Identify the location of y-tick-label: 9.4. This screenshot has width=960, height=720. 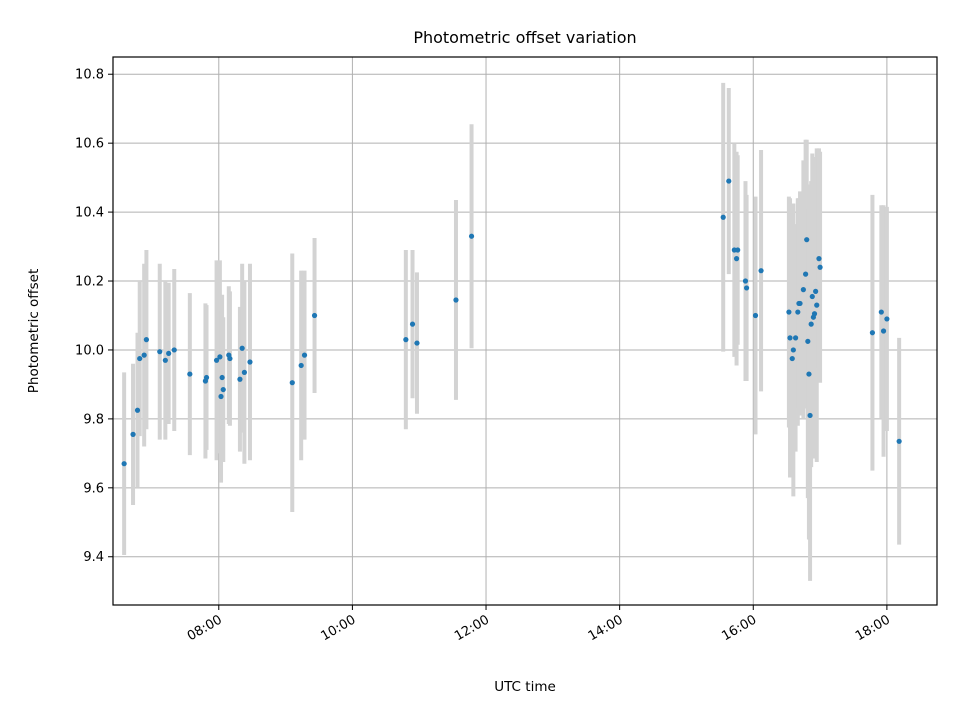
(93, 557).